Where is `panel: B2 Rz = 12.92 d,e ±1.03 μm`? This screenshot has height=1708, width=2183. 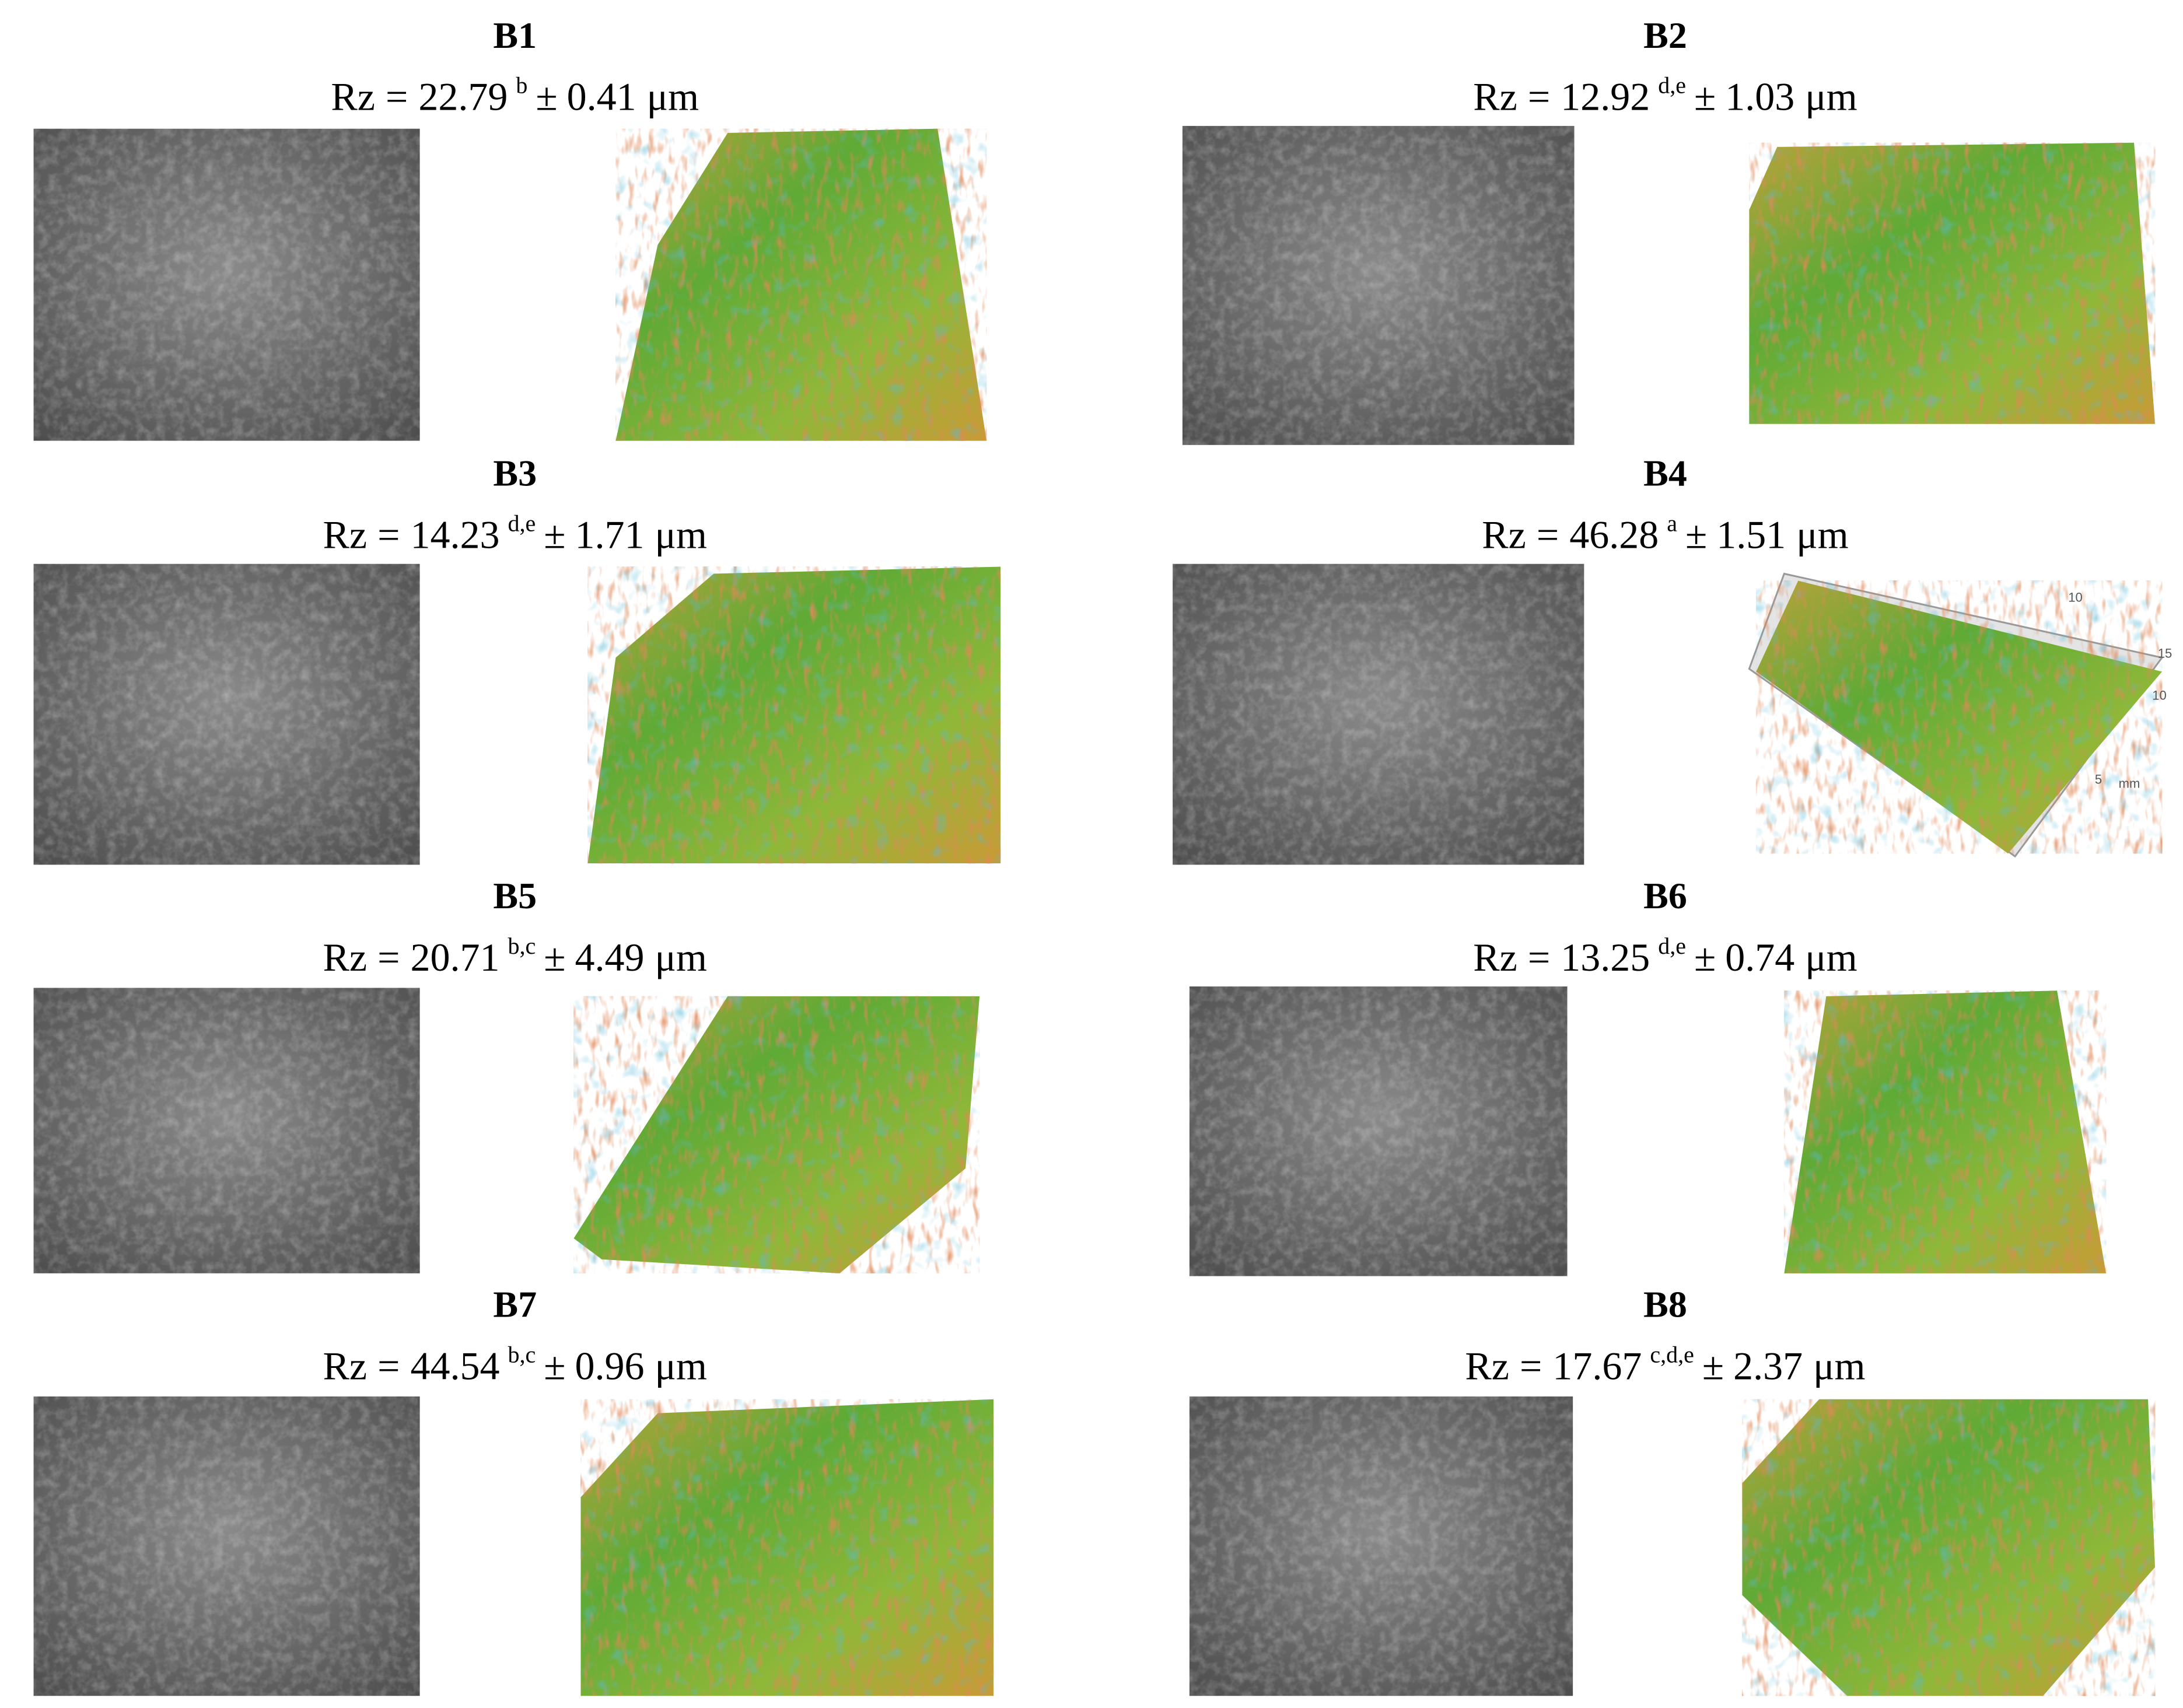 panel: B2 Rz = 12.92 d,e ±1.03 μm is located at coordinates (1669, 230).